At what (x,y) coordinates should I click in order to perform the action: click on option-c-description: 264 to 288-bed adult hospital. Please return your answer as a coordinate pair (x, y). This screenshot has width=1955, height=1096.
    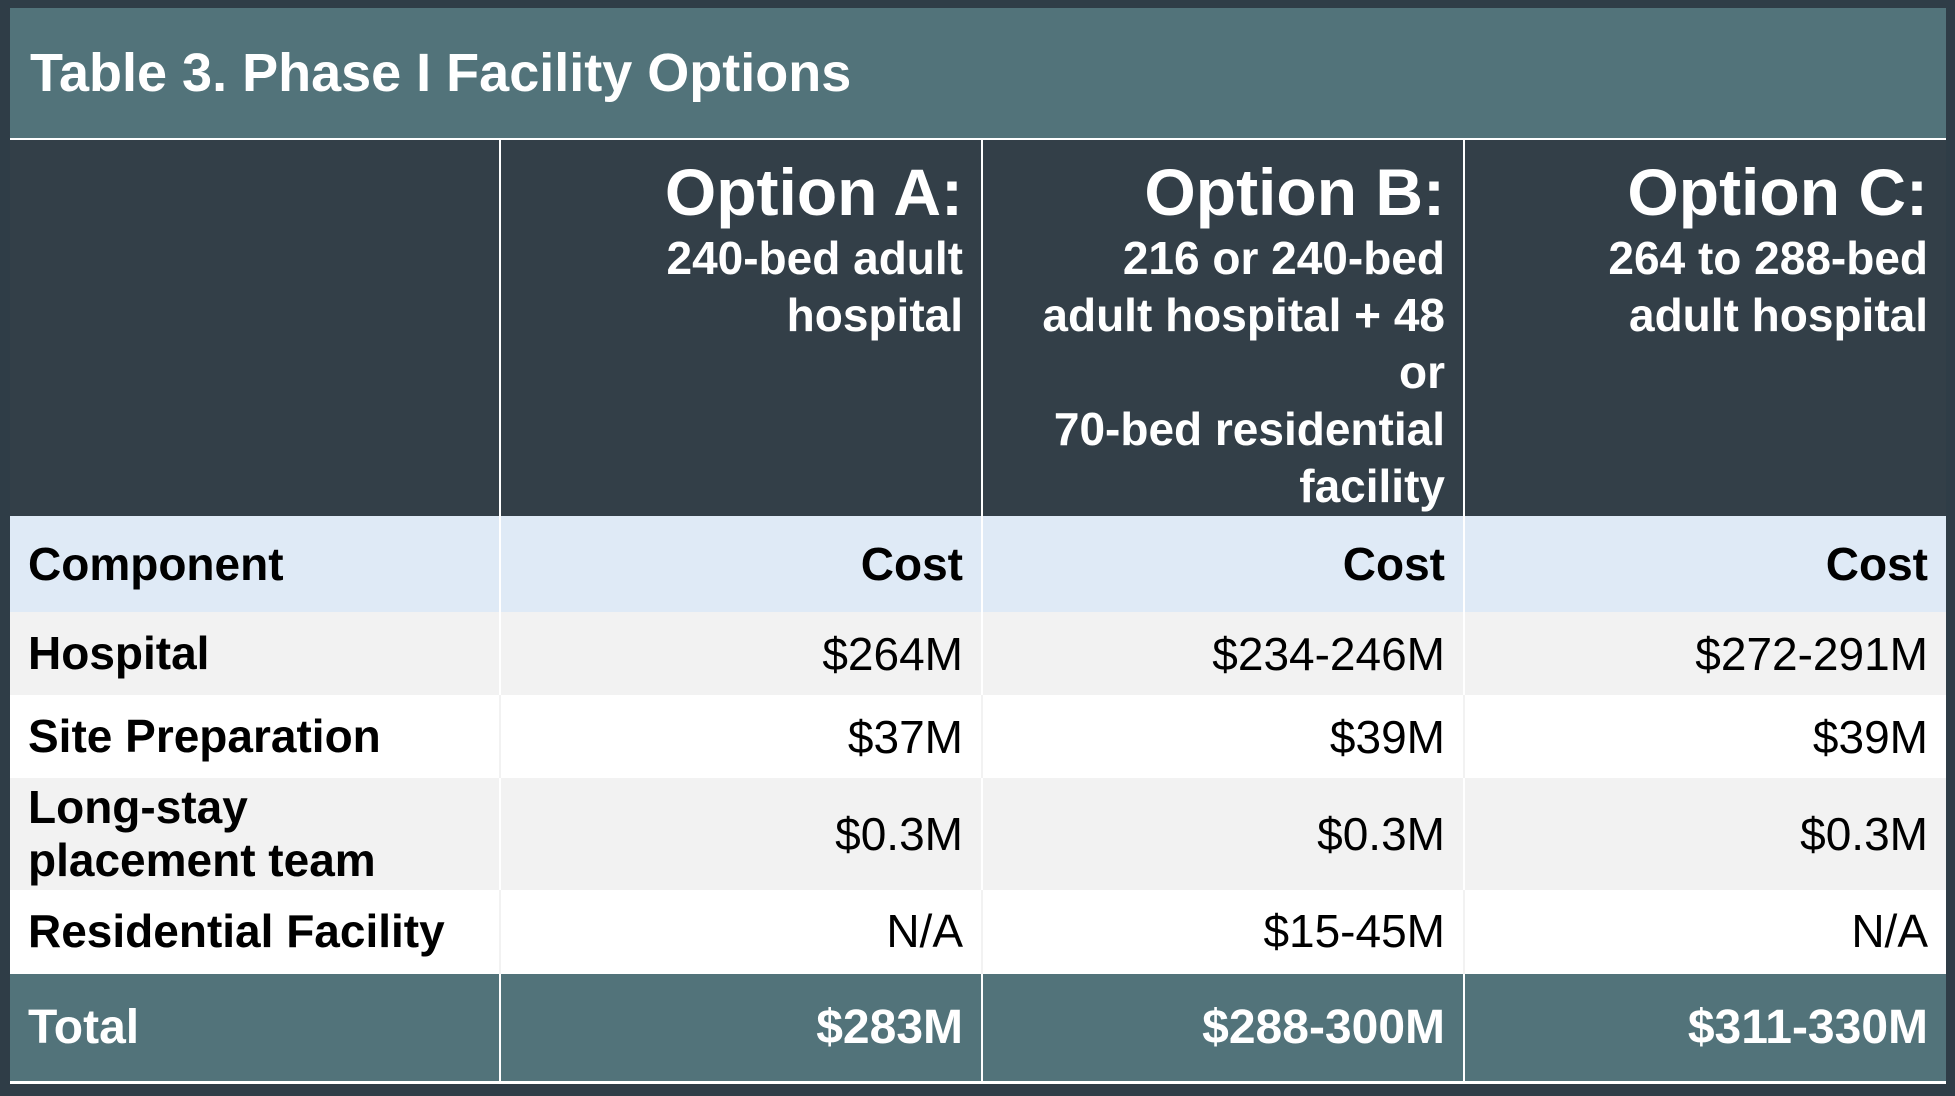
    Looking at the image, I should click on (1768, 286).